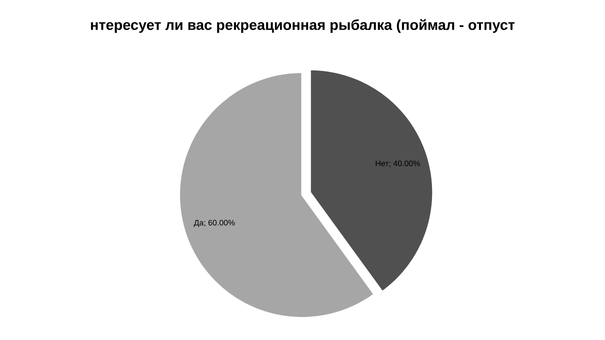 The width and height of the screenshot is (605, 340). I want to click on chart-title: нтересует ли вас рекреационная рыбалка (поймал - отпуст, so click(302, 26).